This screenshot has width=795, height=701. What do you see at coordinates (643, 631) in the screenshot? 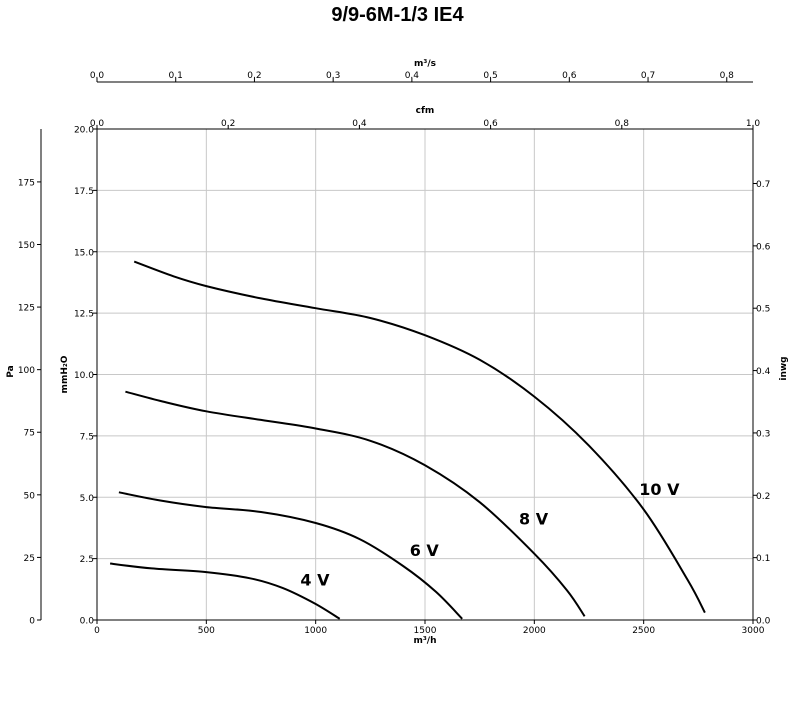
I see `x-tick-label: 2500` at bounding box center [643, 631].